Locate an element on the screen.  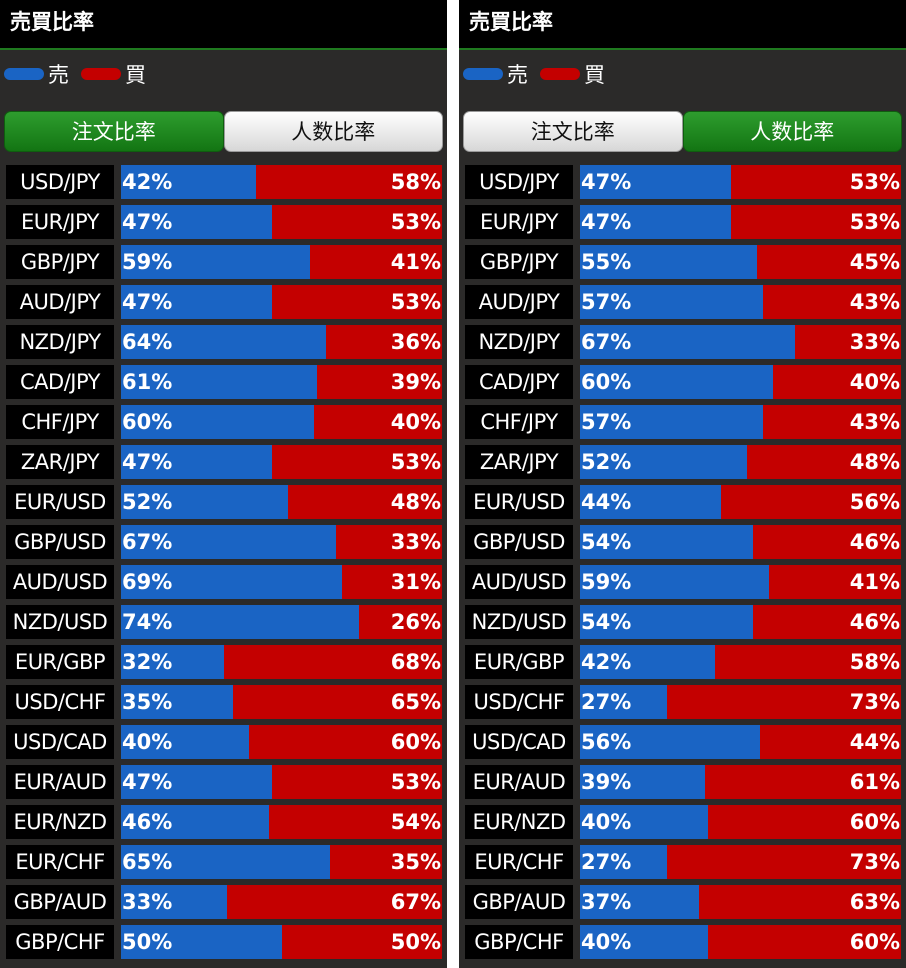
sell-percent: 47% is located at coordinates (606, 222).